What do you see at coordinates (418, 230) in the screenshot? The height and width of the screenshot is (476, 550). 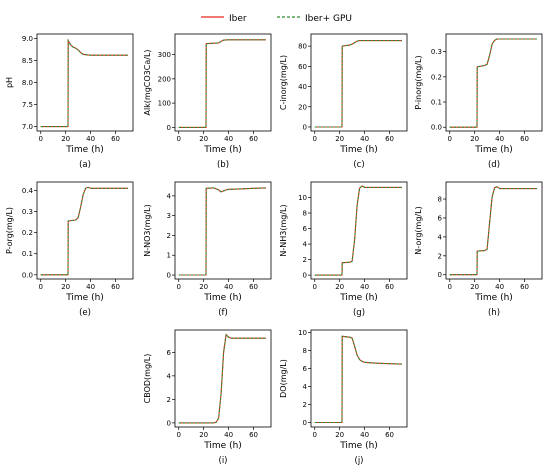 I see `y-axis-label: N-org(mg/L)` at bounding box center [418, 230].